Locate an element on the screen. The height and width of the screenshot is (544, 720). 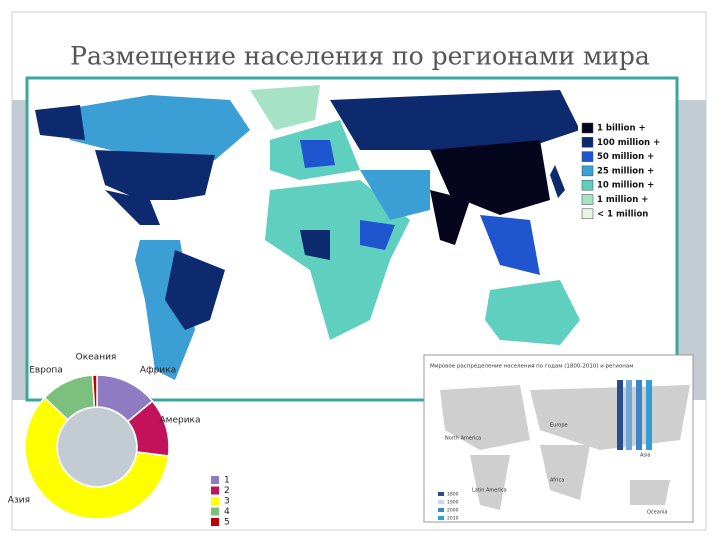
segment-label: Европа is located at coordinates (46, 371).